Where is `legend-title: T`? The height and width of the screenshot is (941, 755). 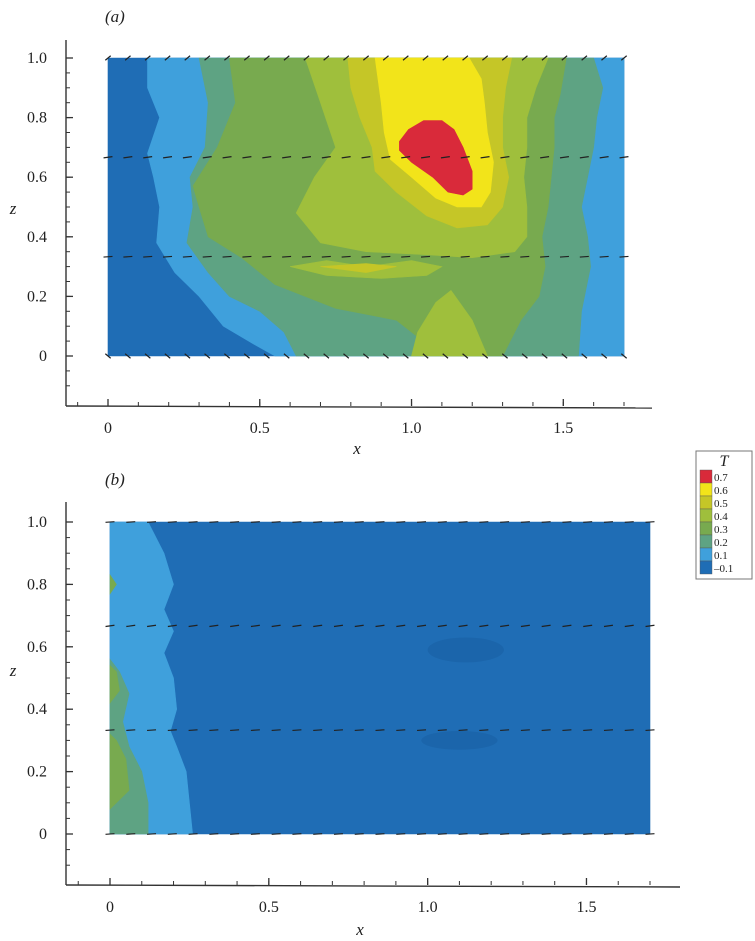
legend-title: T is located at coordinates (725, 461).